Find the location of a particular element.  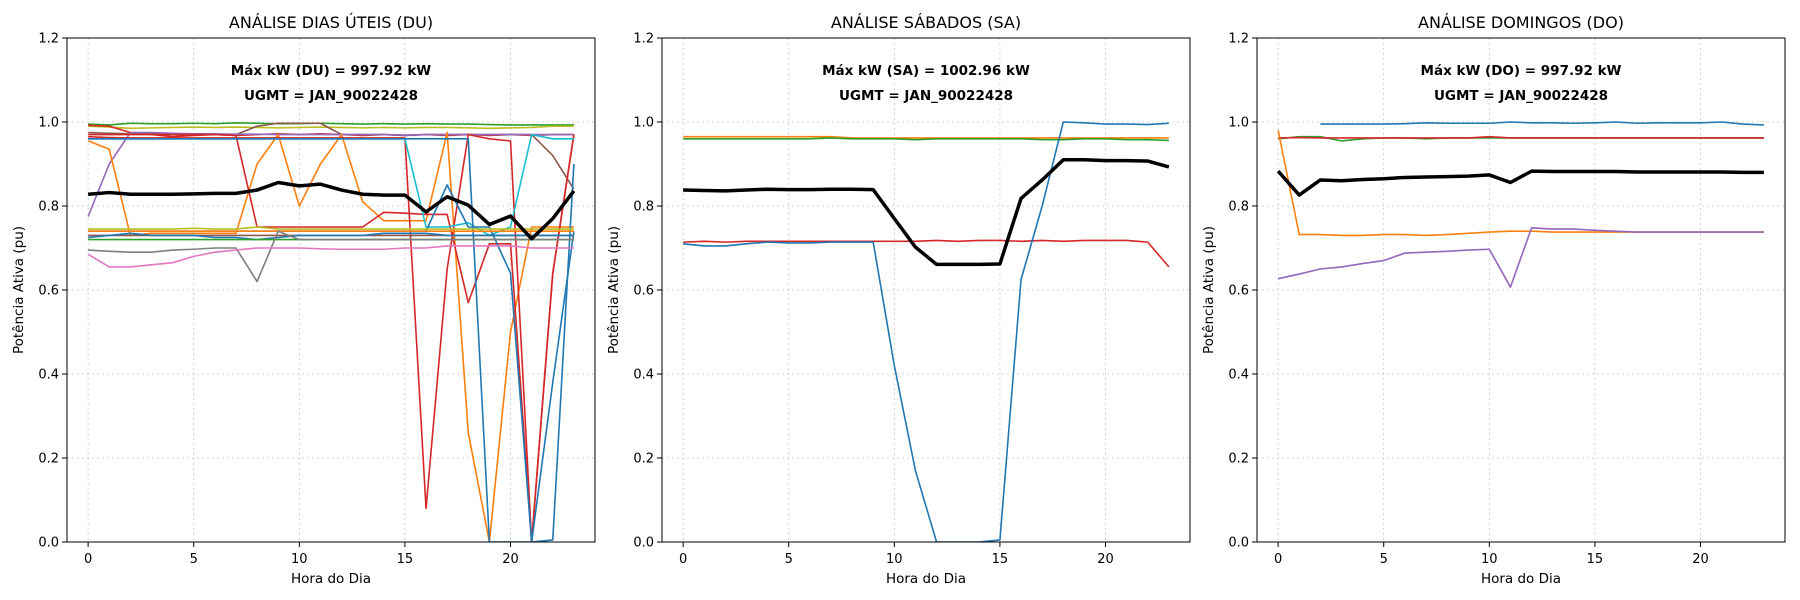

chart-title: ANÁLISE DOMINGOS (DO) is located at coordinates (1521, 22).